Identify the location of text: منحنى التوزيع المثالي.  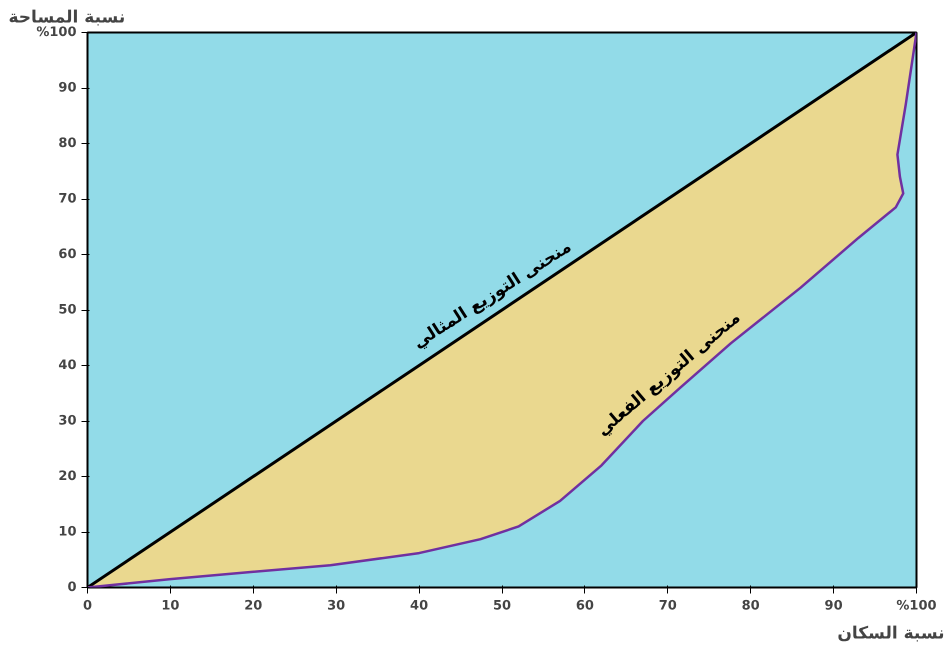
(493, 294).